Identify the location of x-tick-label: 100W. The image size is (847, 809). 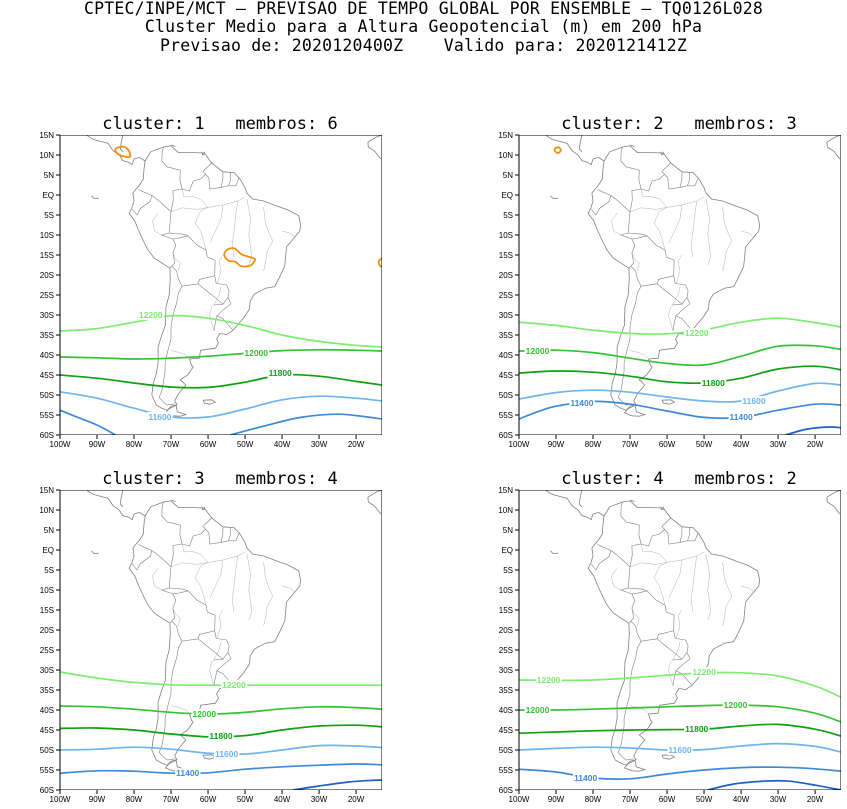
(519, 444).